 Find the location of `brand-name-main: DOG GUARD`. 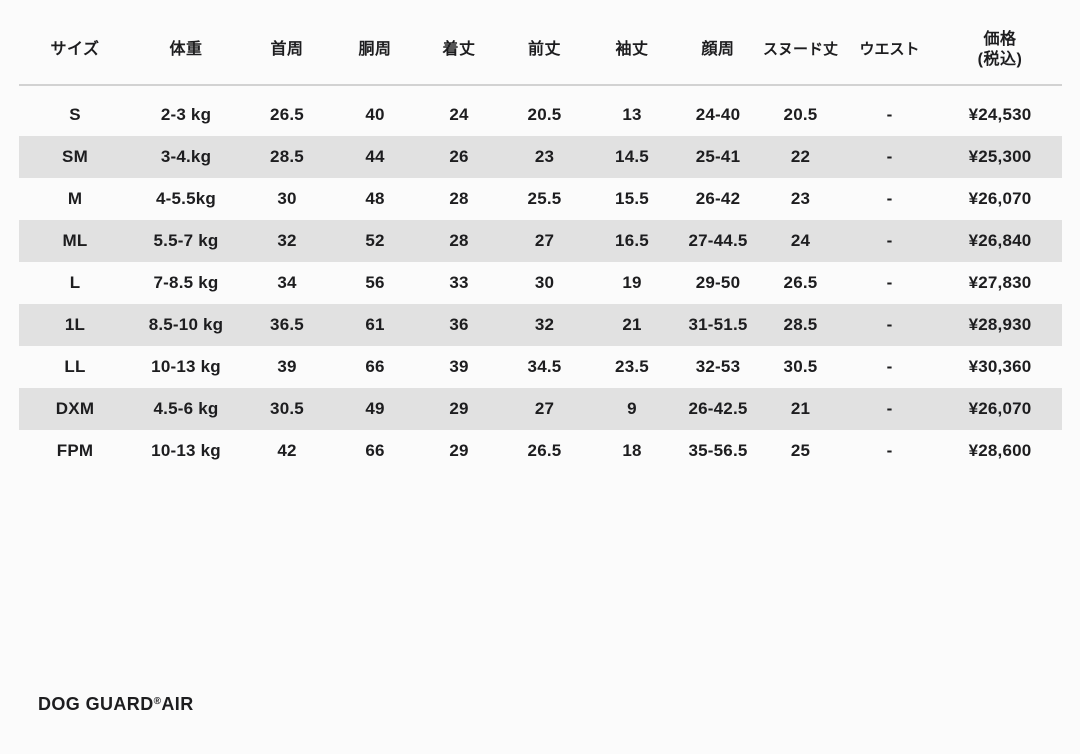

brand-name-main: DOG GUARD is located at coordinates (96, 704).